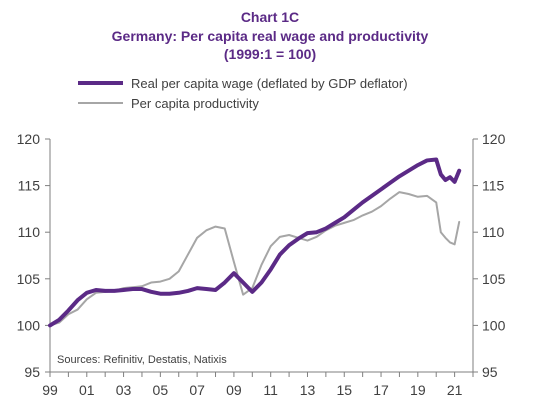 The image size is (537, 406). Describe the element at coordinates (29, 325) in the screenshot. I see `y-tick-label-left: 100` at that location.